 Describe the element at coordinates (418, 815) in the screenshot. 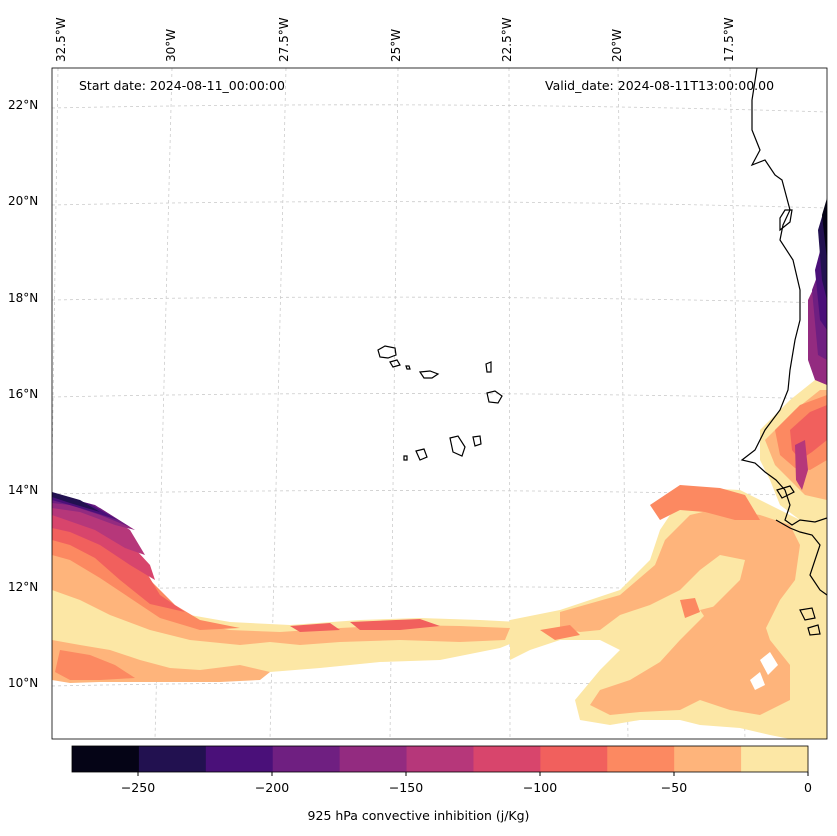

I see `colorbar-label: 925 hPa convective inhibition (j/Kg)` at that location.